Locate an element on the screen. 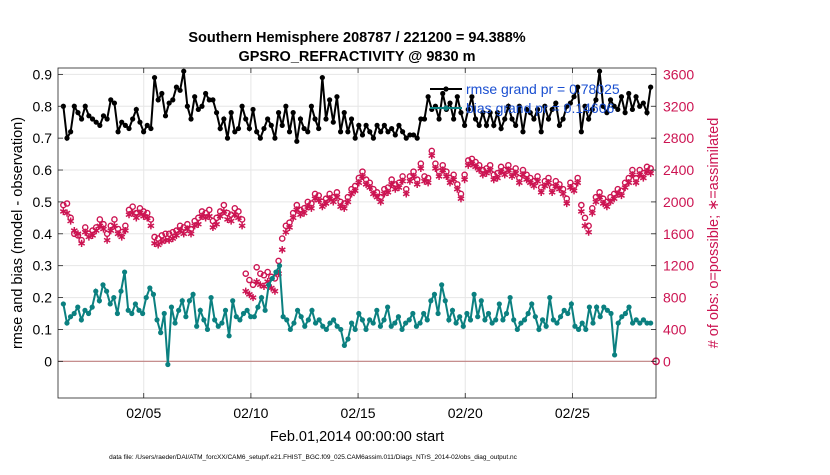 This screenshot has height=475, width=830. y-axis-right: 0 400 800 1200 1600 2000 2400 2800 3200 3600 is located at coordinates (672, 217).